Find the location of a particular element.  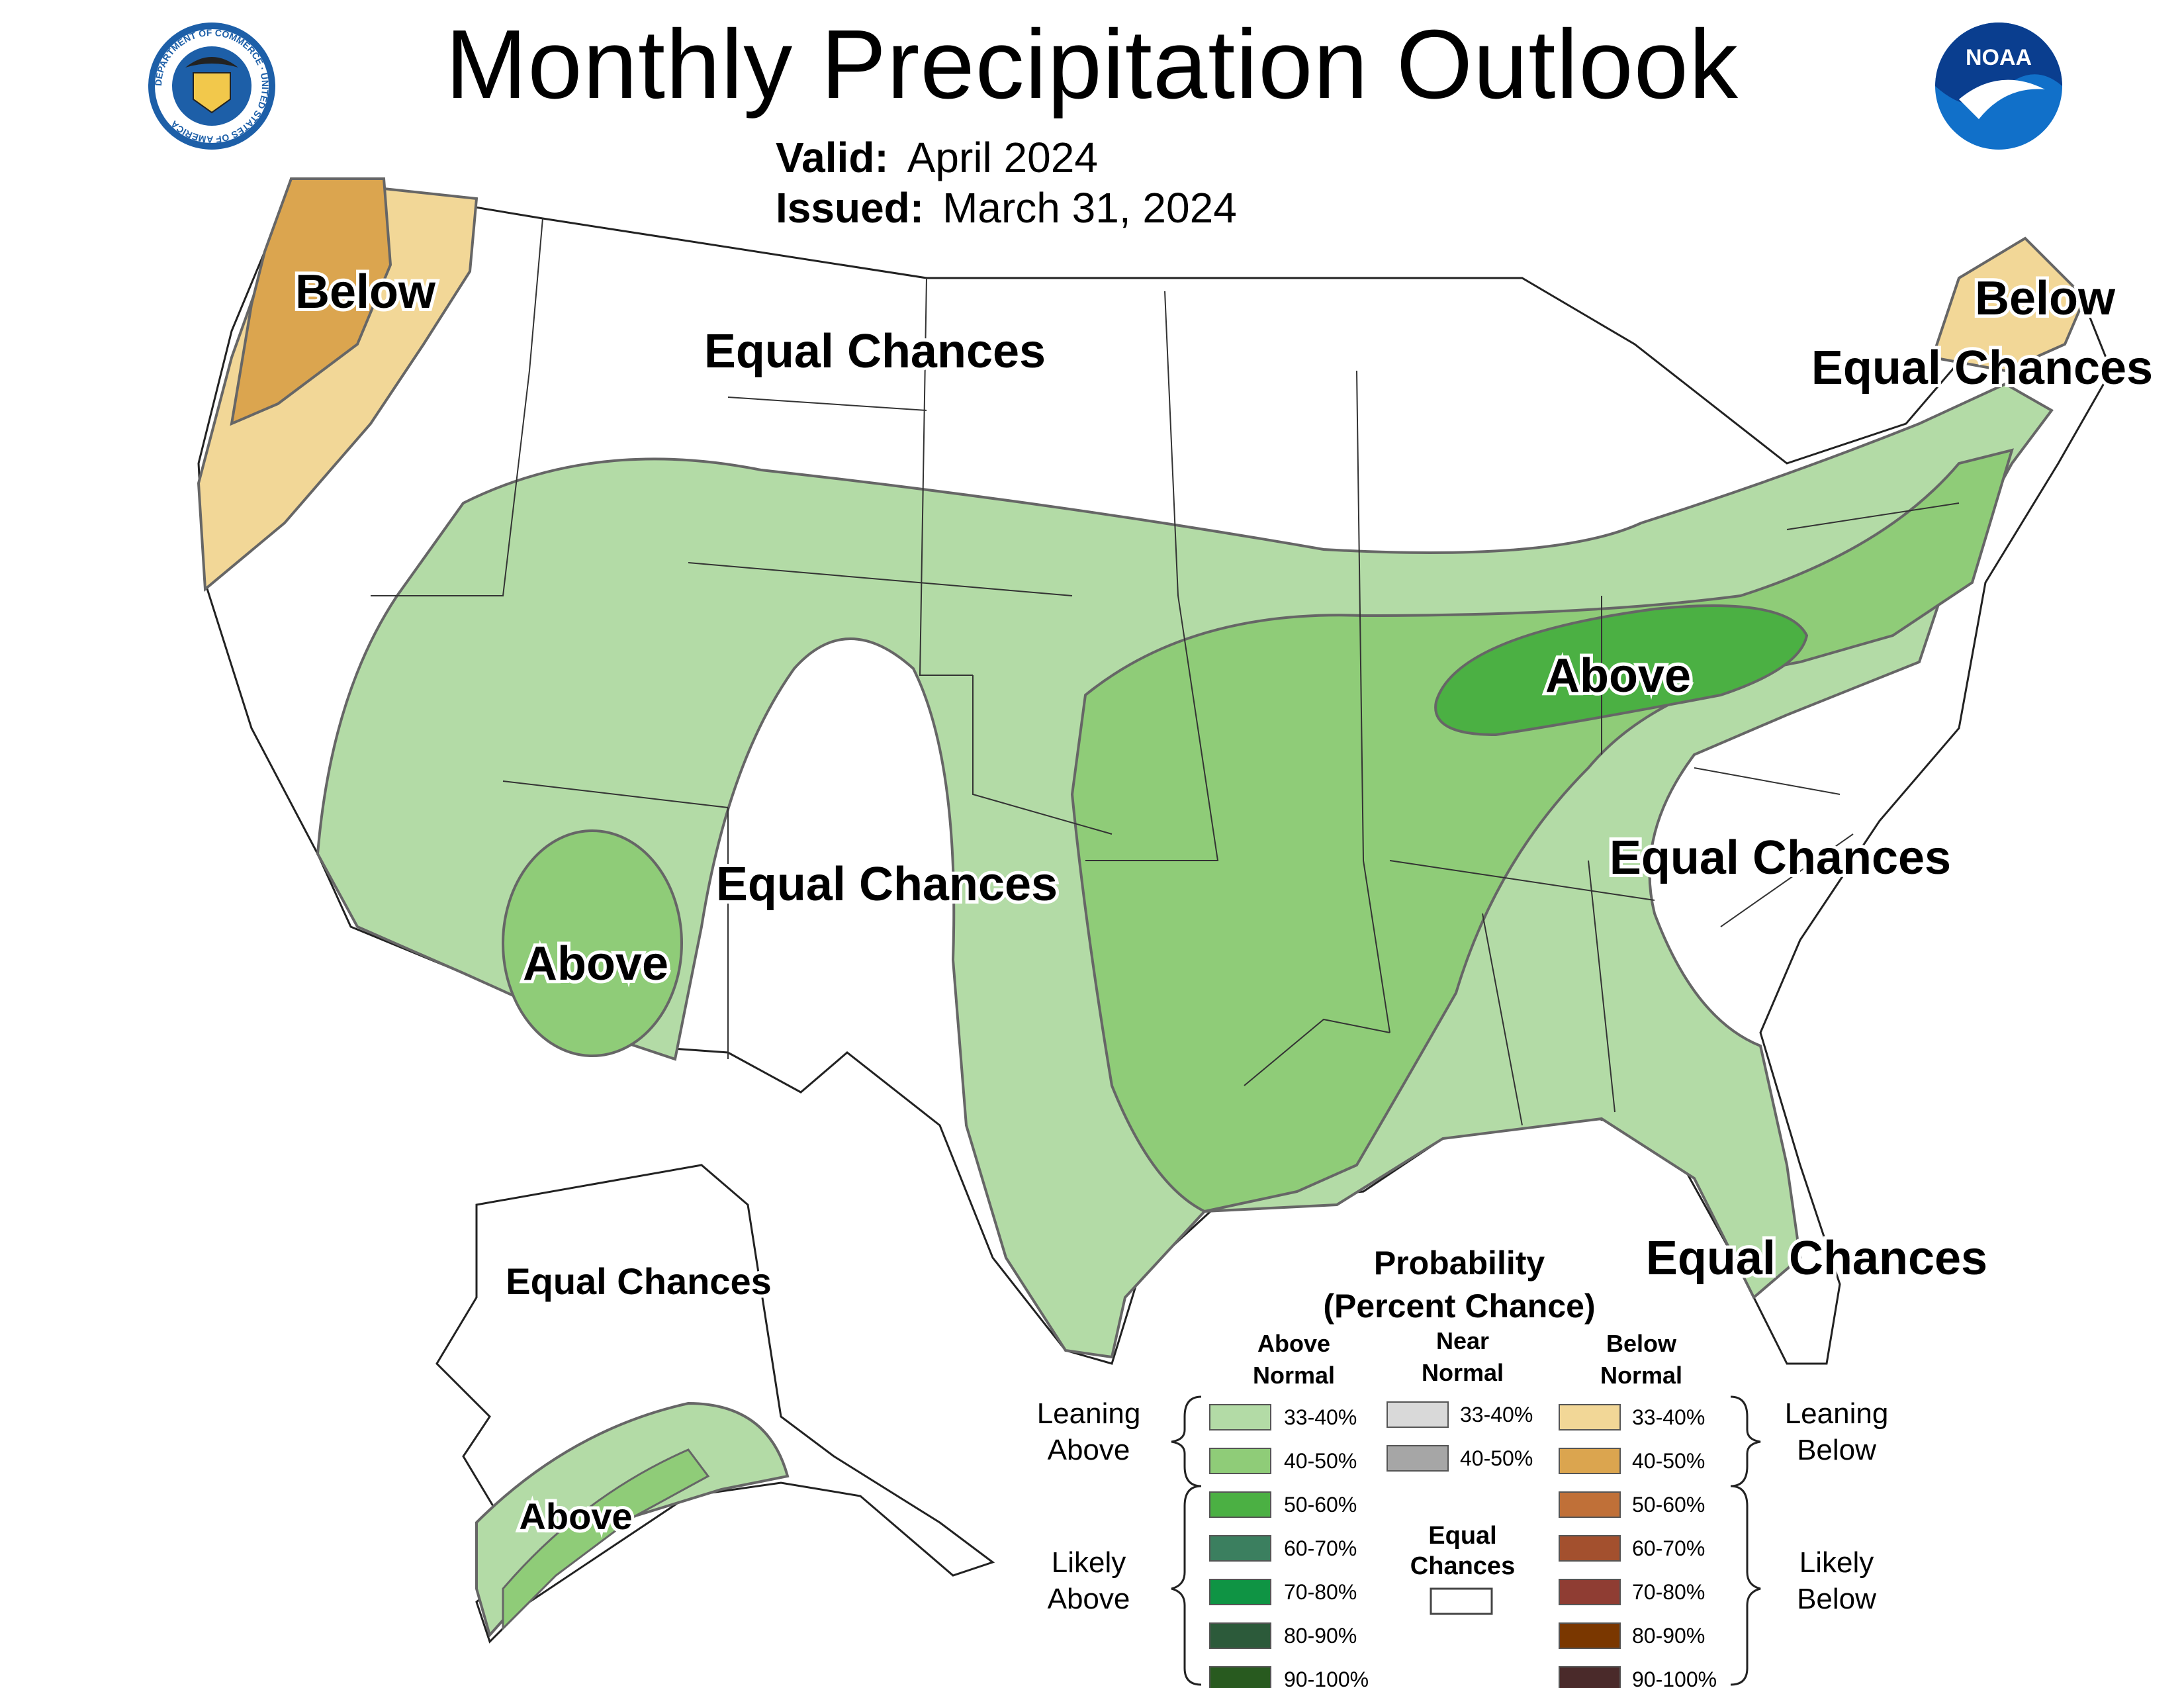

legend-above-label-1: 40-50% is located at coordinates (1320, 1461).